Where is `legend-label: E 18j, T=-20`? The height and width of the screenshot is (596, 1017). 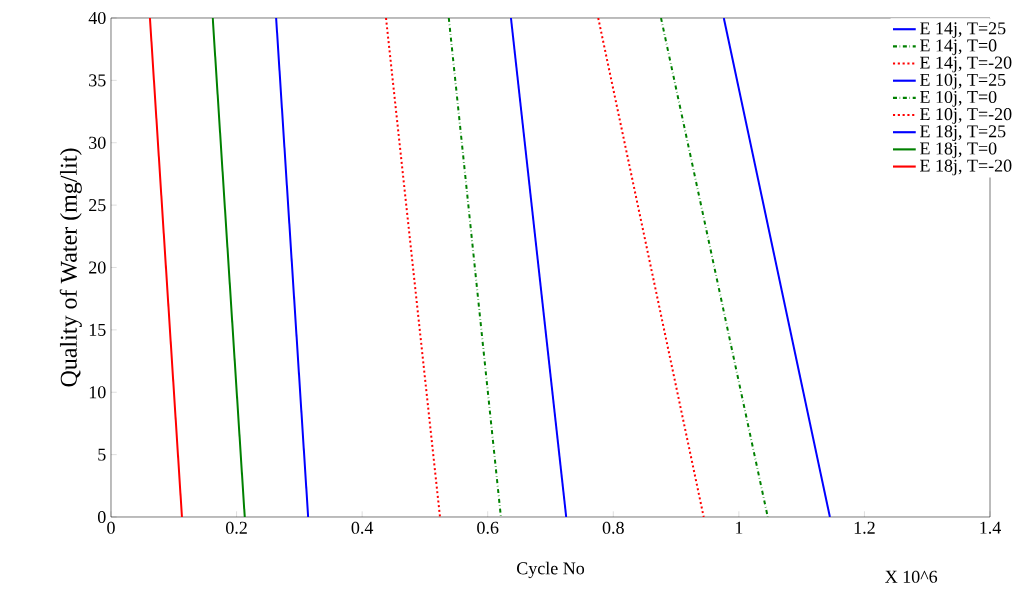 legend-label: E 18j, T=-20 is located at coordinates (966, 167).